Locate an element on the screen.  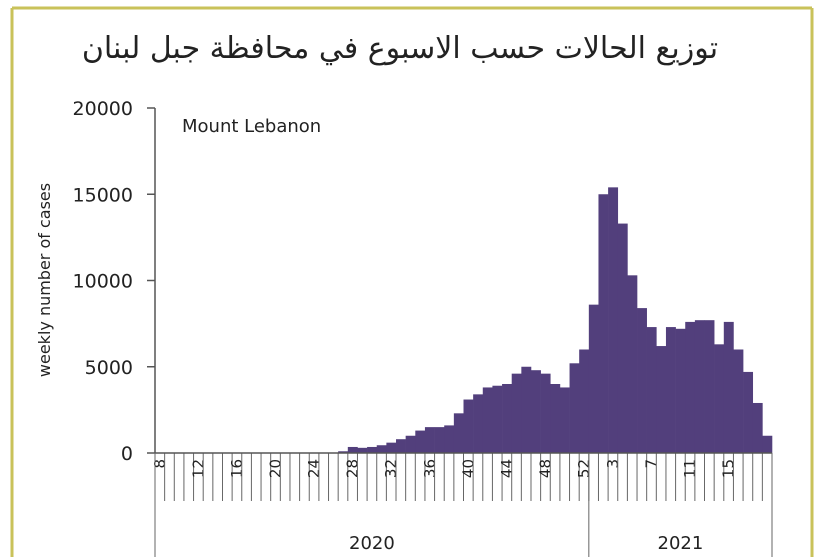
x-tick-label: 48 is located at coordinates (545, 468).